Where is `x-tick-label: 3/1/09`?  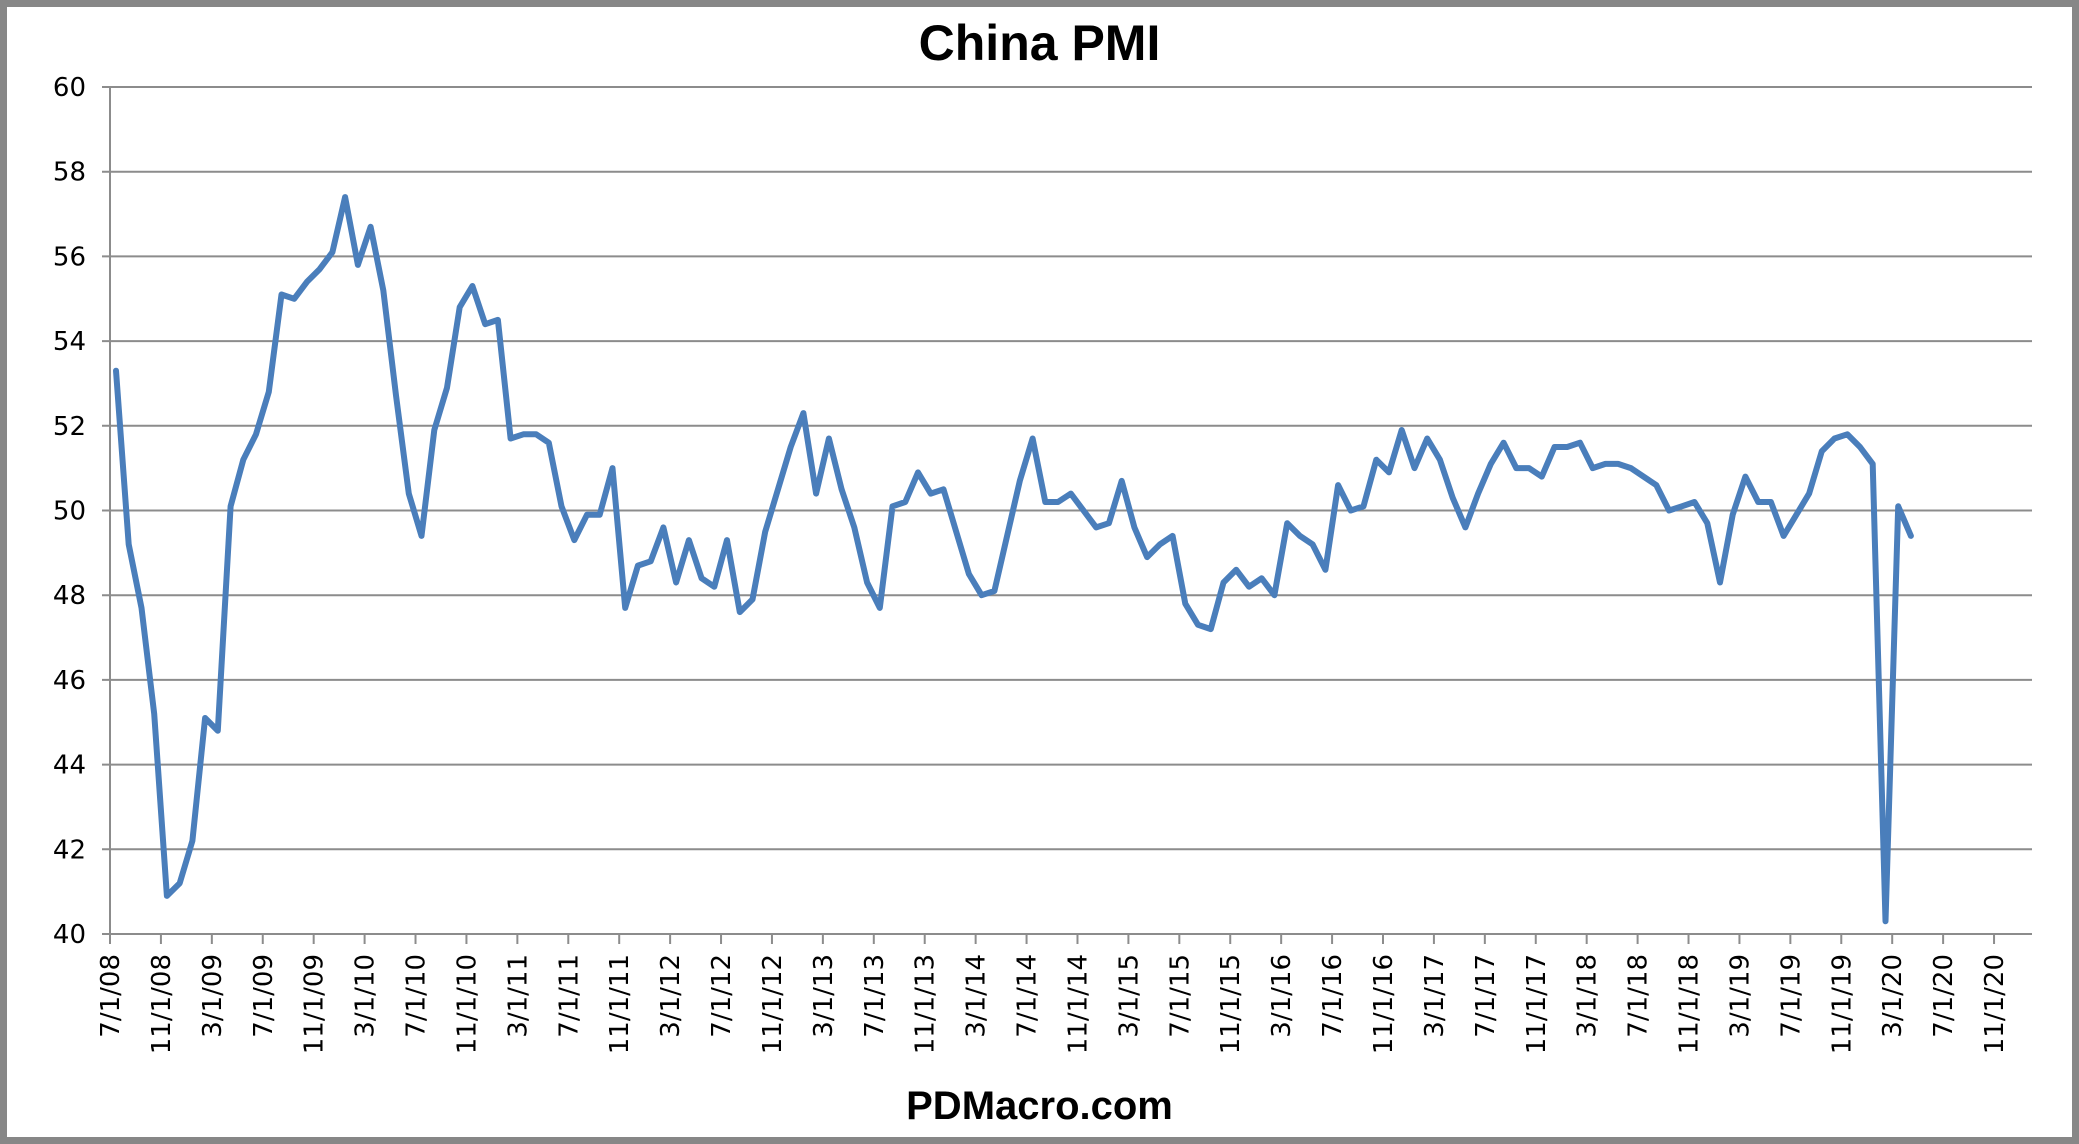 x-tick-label: 3/1/09 is located at coordinates (213, 996).